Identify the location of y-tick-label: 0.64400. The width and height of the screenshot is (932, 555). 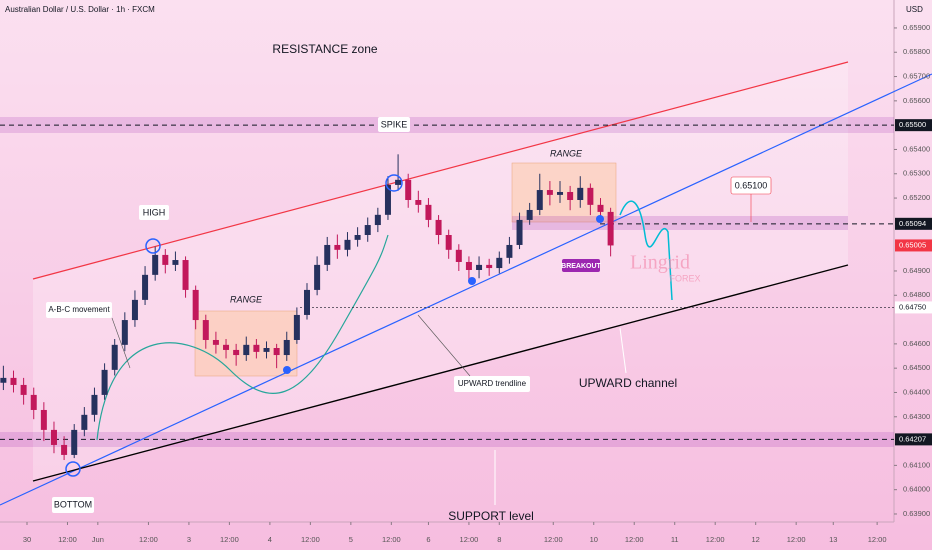
(916, 391).